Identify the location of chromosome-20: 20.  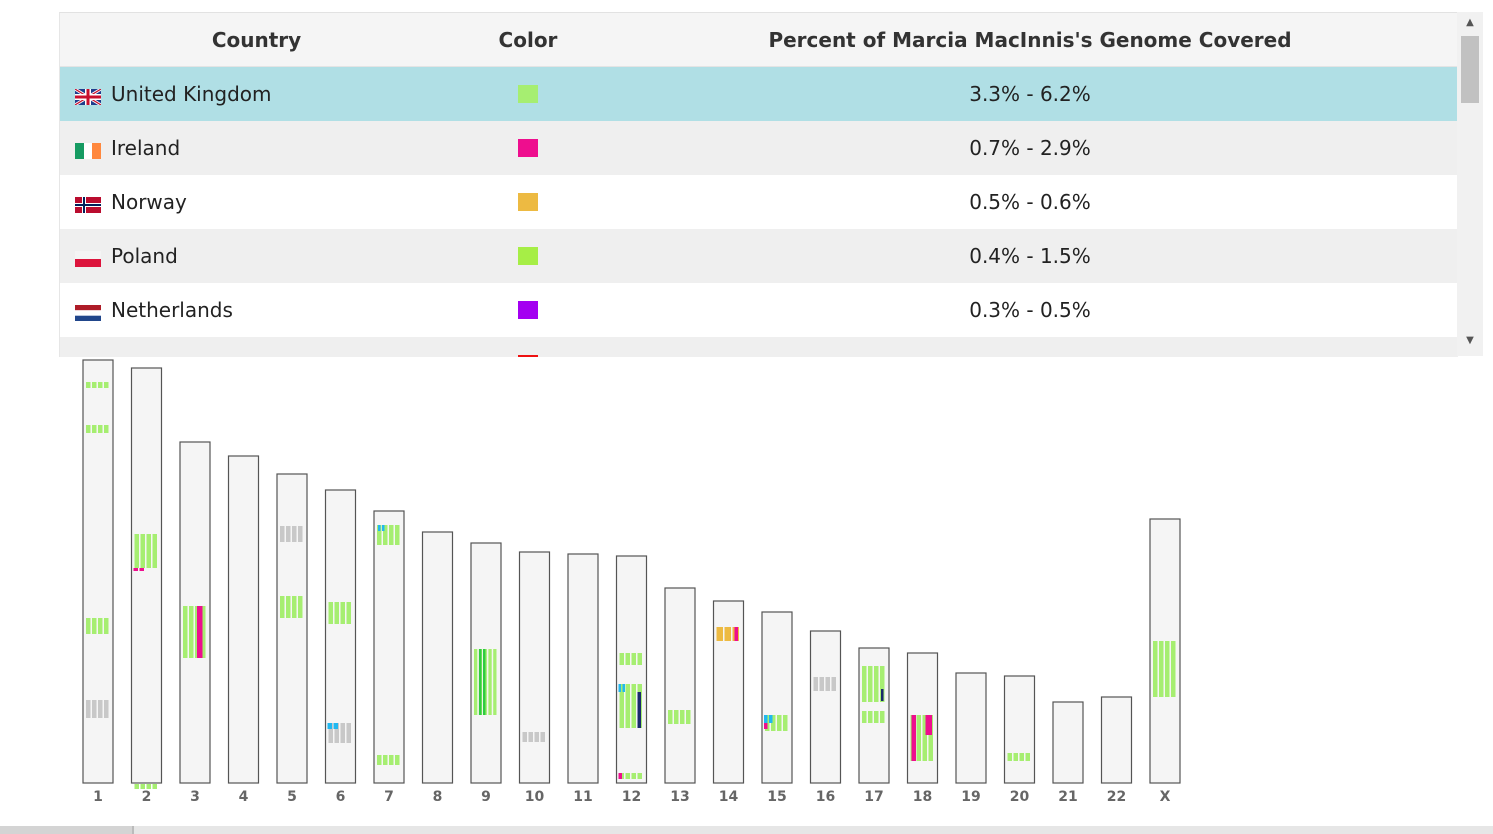
(1019, 740).